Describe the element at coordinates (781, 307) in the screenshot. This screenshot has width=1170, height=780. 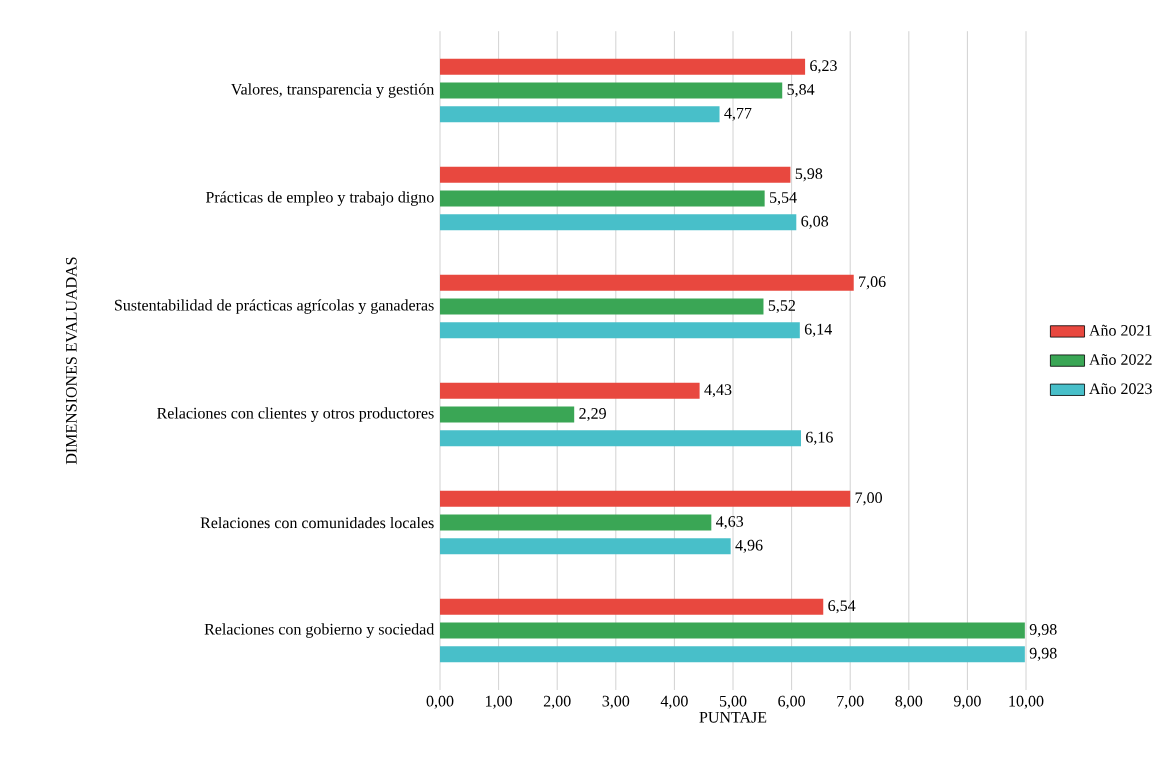
I see `data-label: 5,52` at that location.